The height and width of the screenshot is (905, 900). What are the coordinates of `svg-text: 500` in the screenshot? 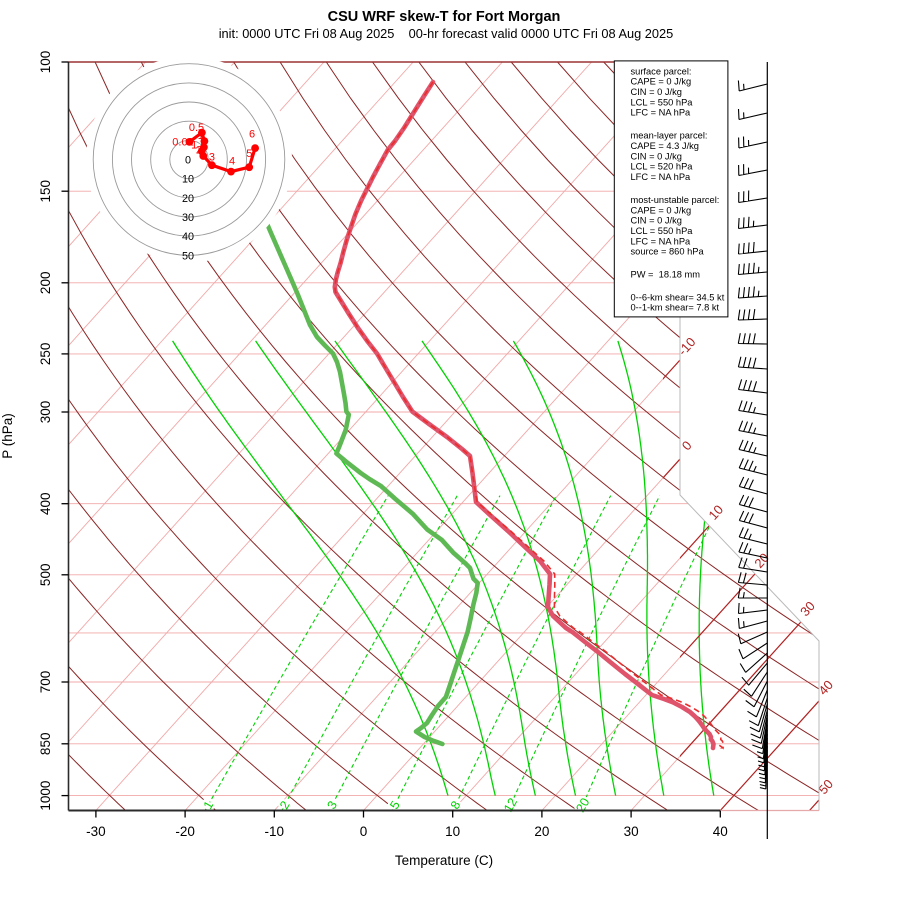 It's located at (45, 575).